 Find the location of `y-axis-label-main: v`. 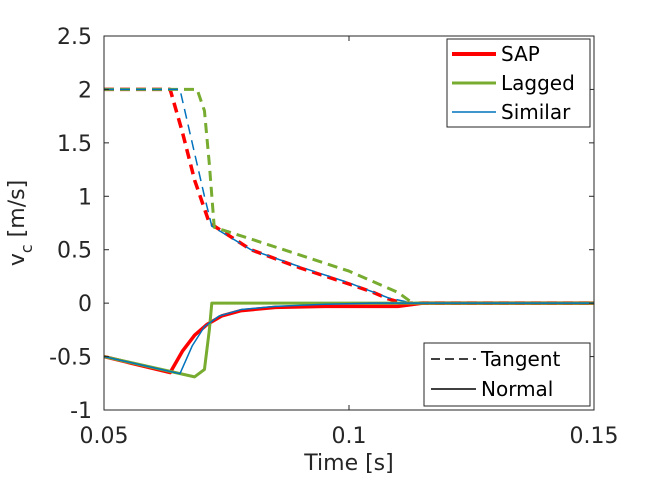

y-axis-label-main: v is located at coordinates (17, 259).